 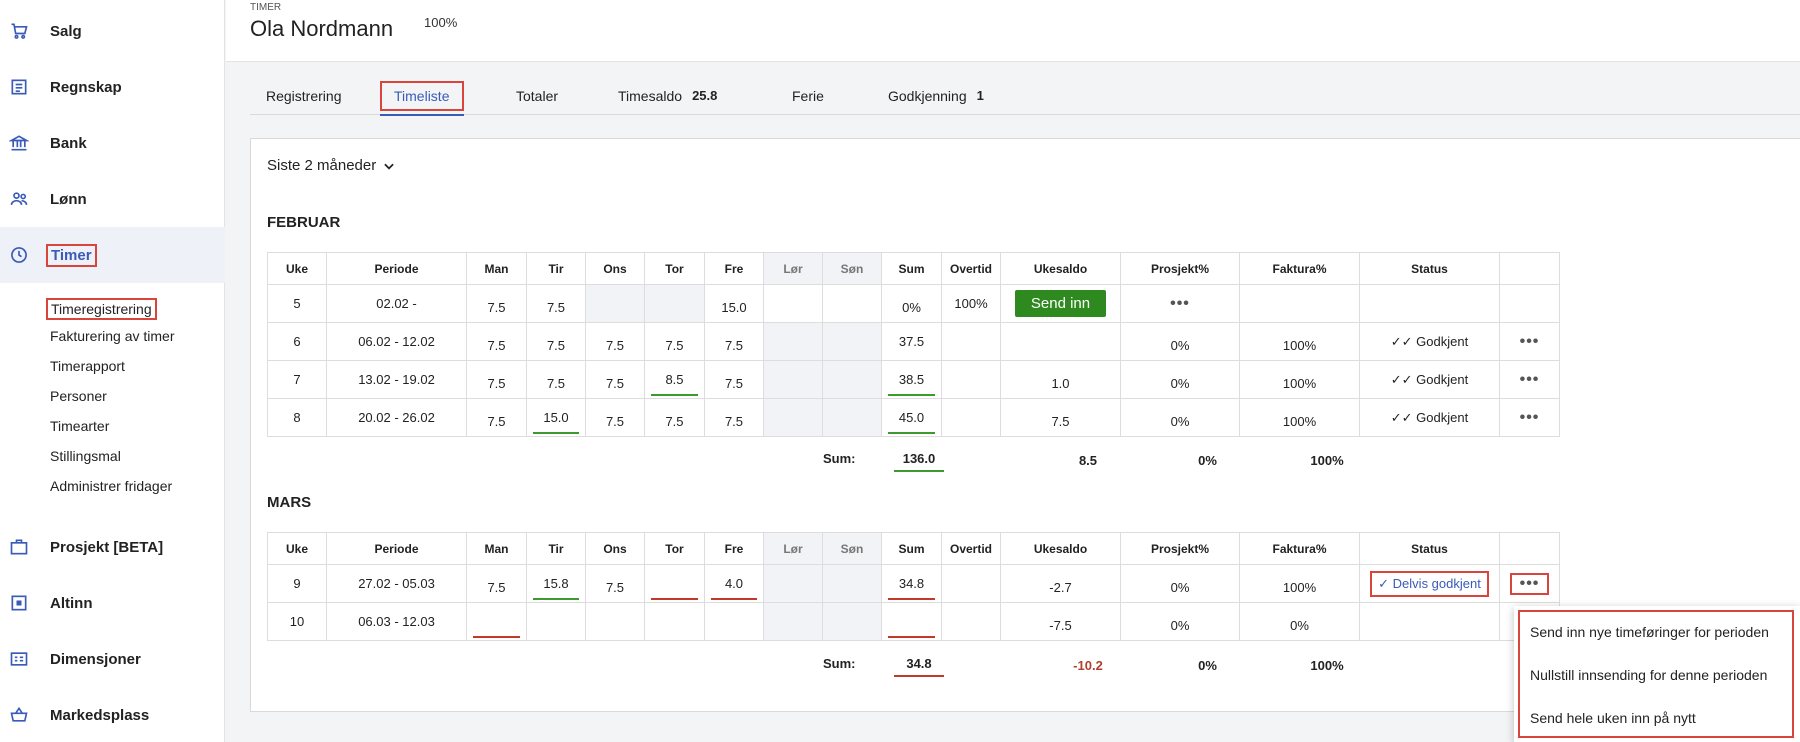 What do you see at coordinates (87, 366) in the screenshot?
I see `subnav-timerapport: Timerapport` at bounding box center [87, 366].